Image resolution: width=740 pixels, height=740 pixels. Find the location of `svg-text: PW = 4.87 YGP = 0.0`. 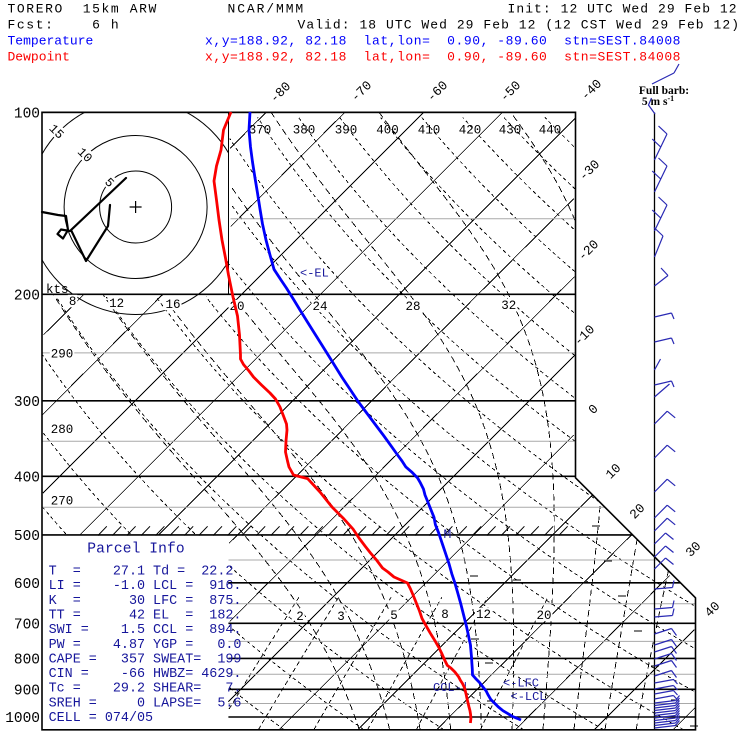

svg-text: PW = 4.87 YGP = 0.0 is located at coordinates (145, 645).